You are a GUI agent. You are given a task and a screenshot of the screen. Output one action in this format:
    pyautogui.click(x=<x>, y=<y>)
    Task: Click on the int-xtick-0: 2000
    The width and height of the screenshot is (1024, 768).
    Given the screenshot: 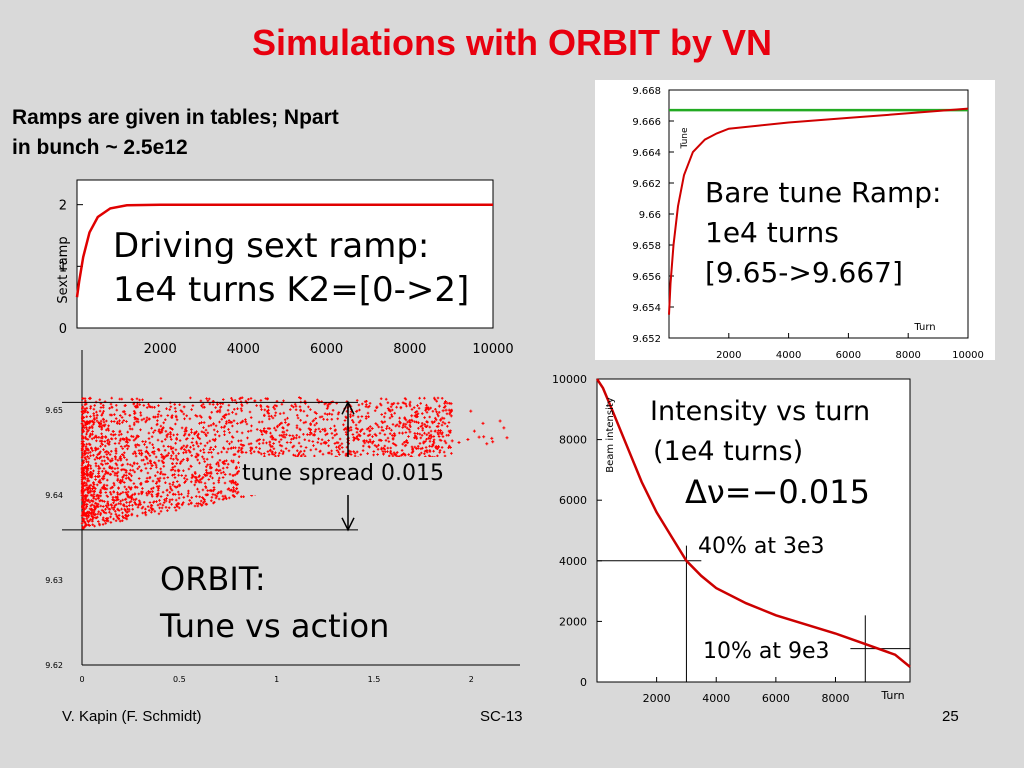 What is the action you would take?
    pyautogui.click(x=657, y=698)
    